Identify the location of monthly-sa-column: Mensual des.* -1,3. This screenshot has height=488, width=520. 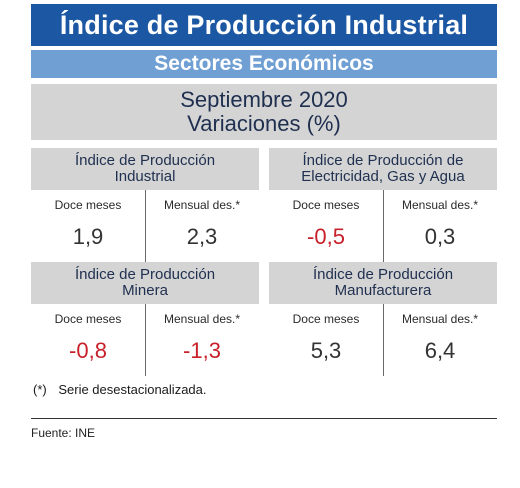
(202, 340).